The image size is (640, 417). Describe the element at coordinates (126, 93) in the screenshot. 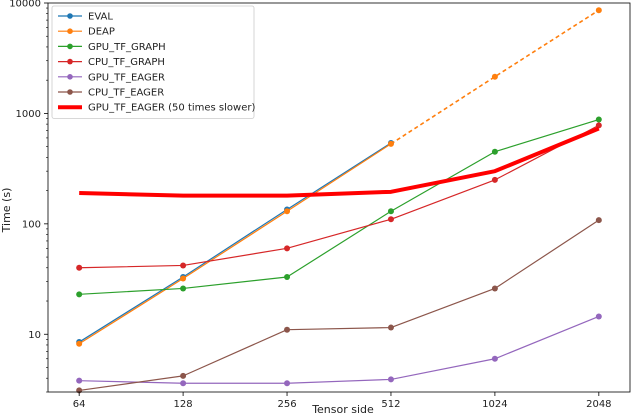

I see `legend-label: CPU_TF_EAGER` at that location.